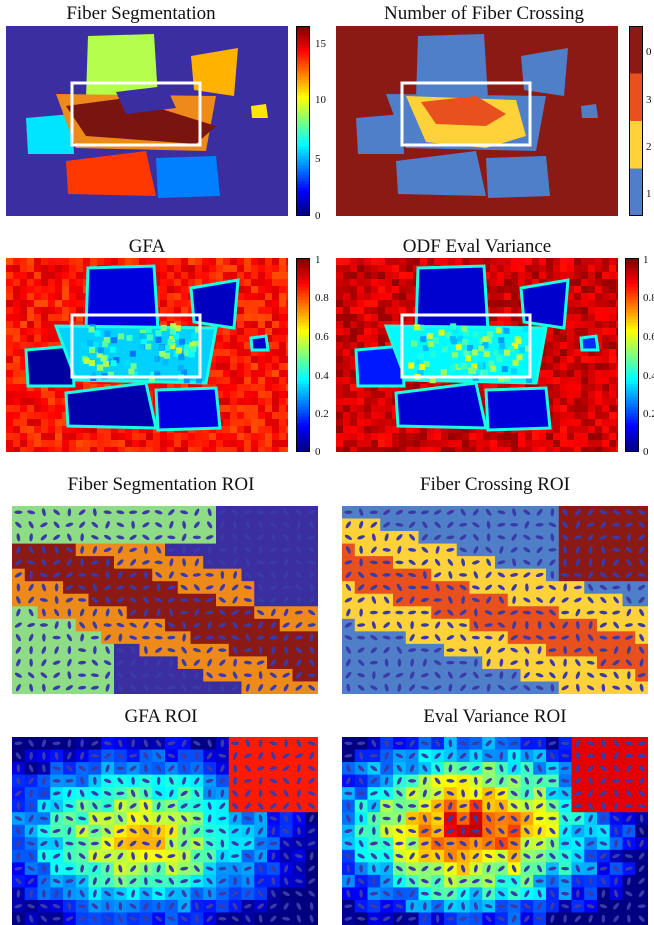  Describe the element at coordinates (147, 355) in the screenshot. I see `gfa-map` at that location.